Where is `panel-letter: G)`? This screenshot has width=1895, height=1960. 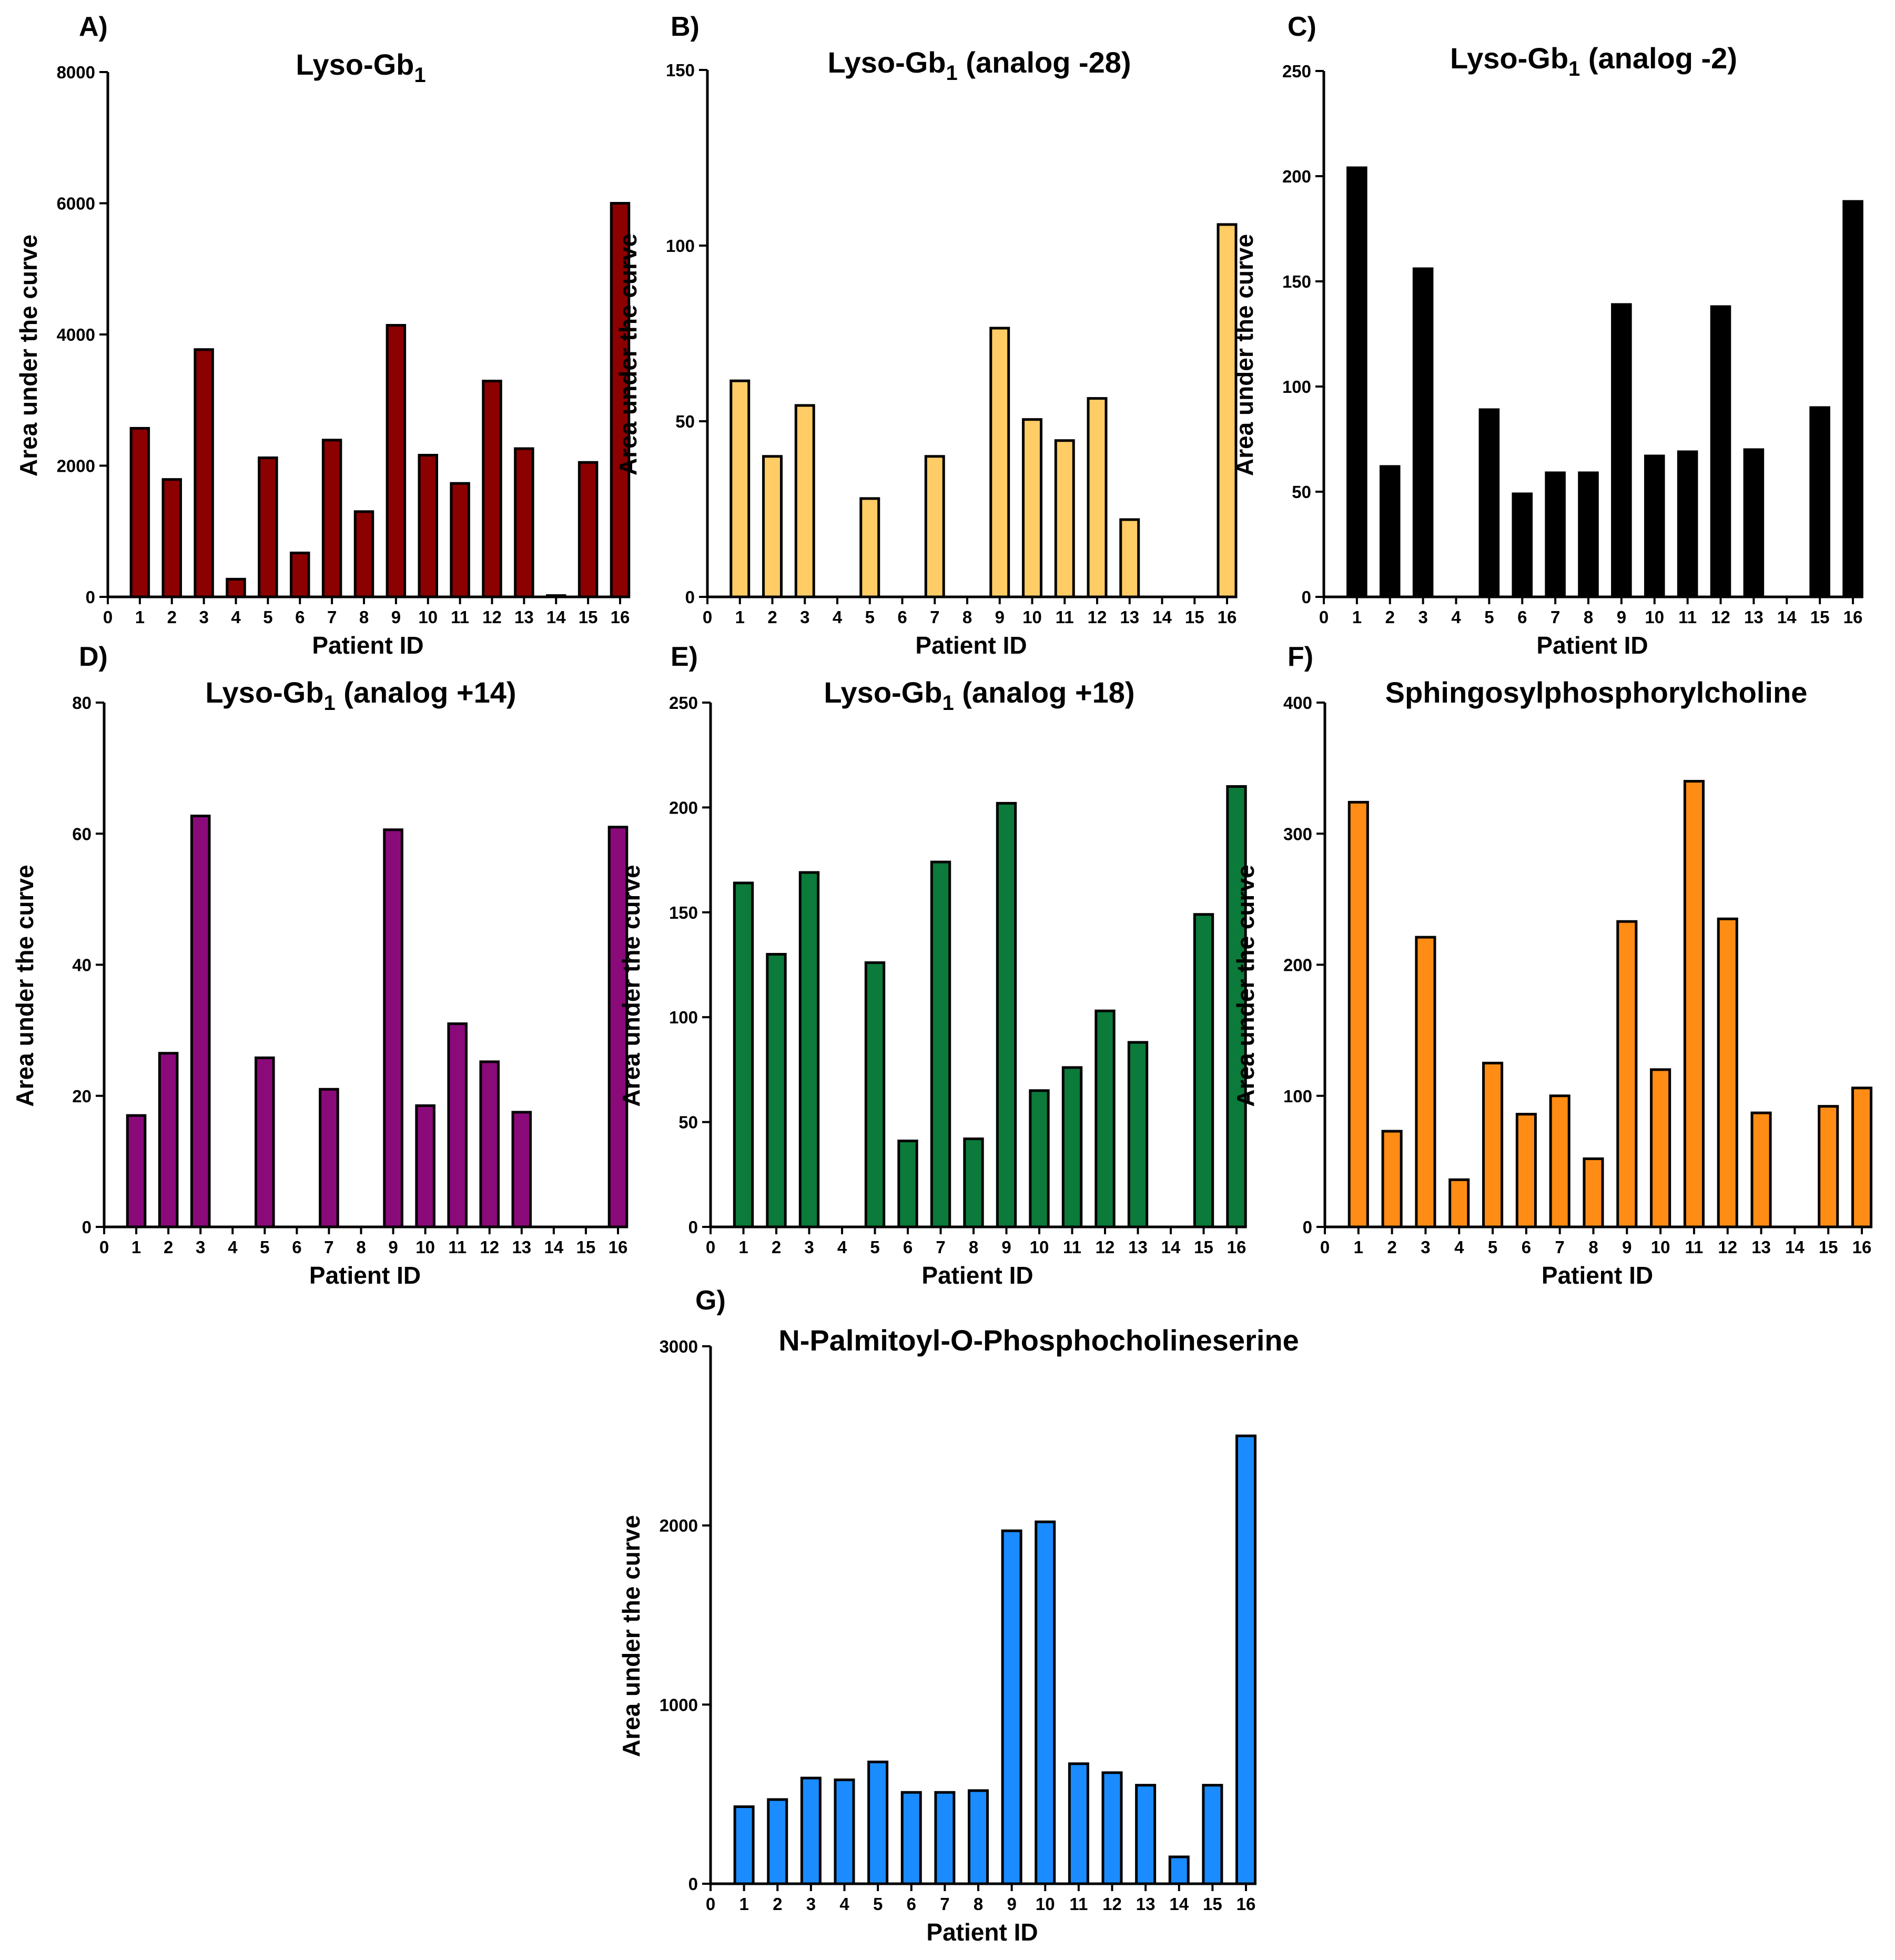
panel-letter: G) is located at coordinates (711, 1301).